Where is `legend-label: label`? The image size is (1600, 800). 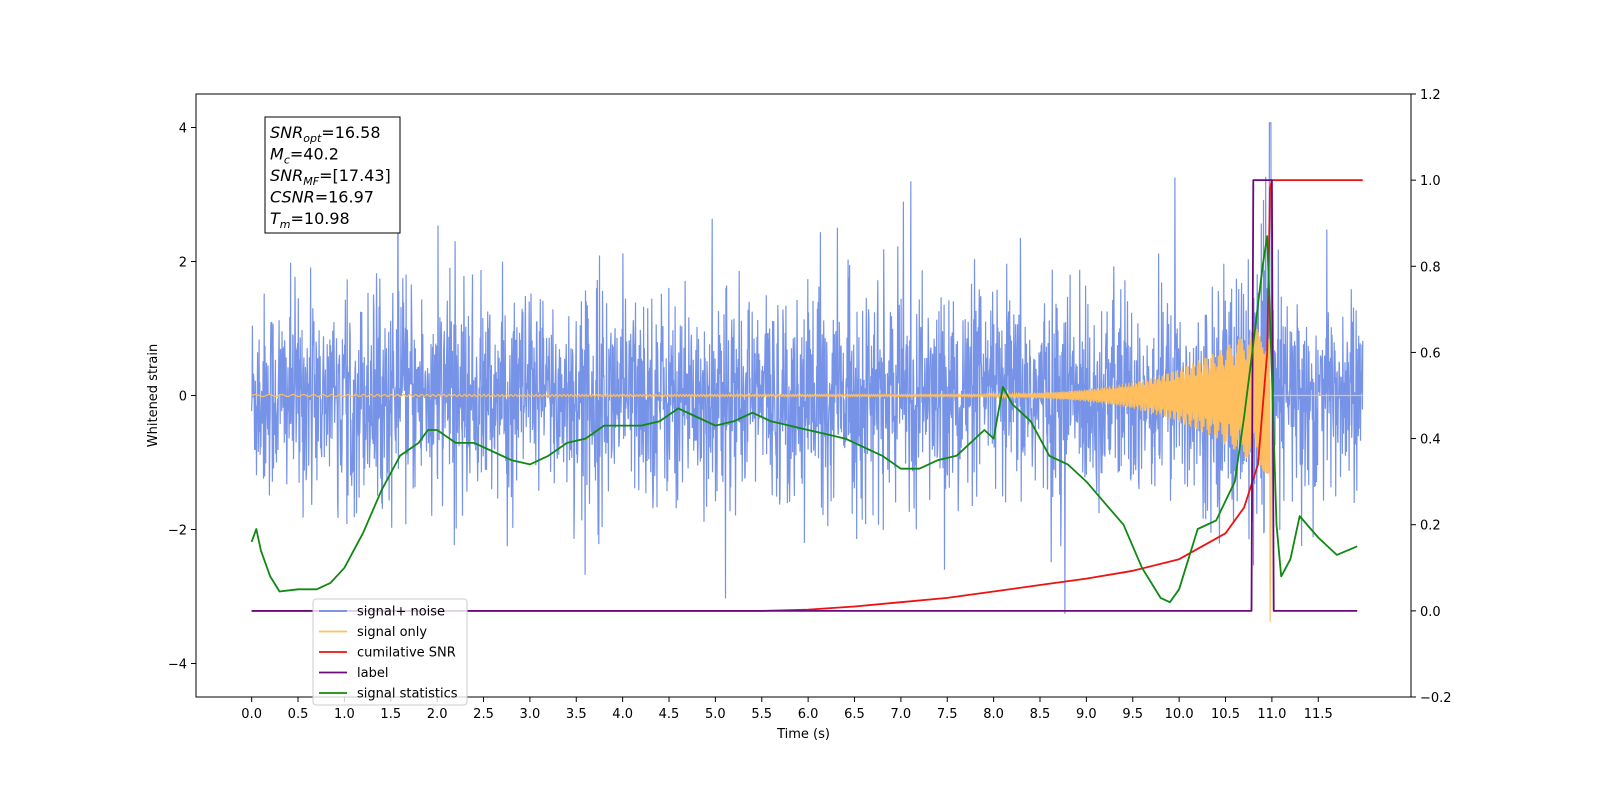
legend-label: label is located at coordinates (372, 673).